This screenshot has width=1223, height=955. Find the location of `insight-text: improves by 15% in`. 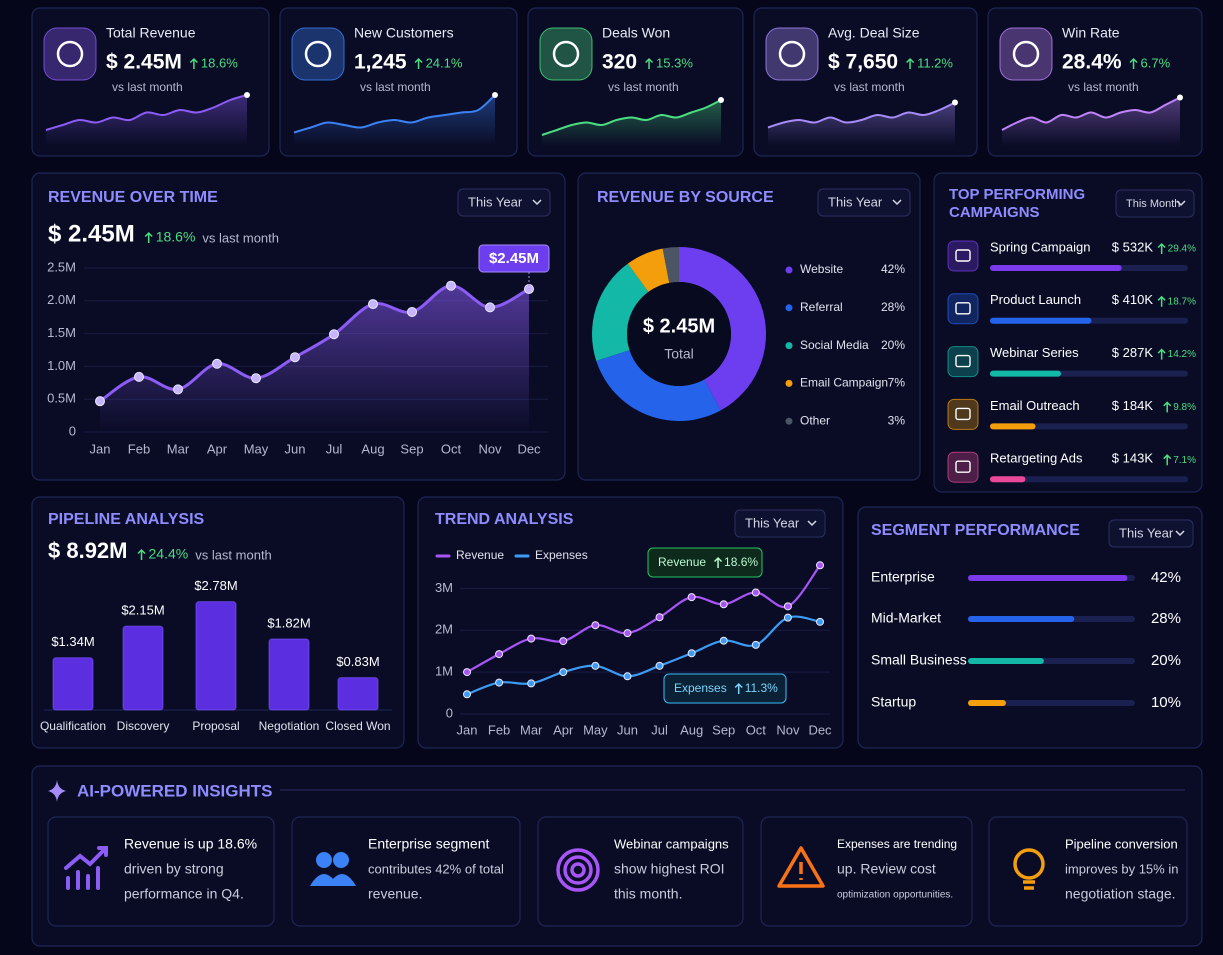

insight-text: improves by 15% in is located at coordinates (1121, 868).